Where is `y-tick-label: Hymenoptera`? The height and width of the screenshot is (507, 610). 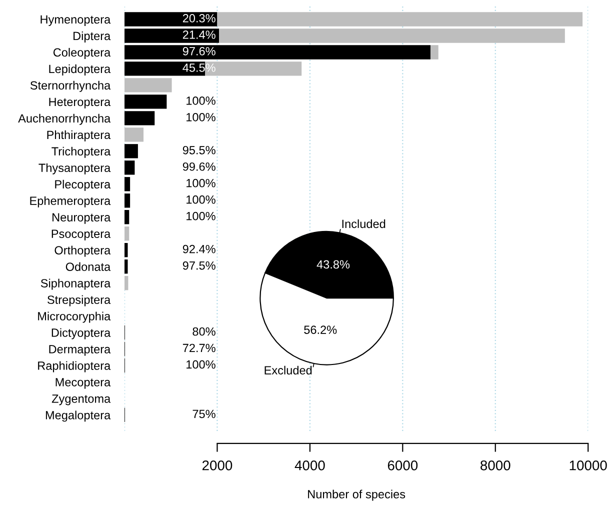 y-tick-label: Hymenoptera is located at coordinates (75, 20).